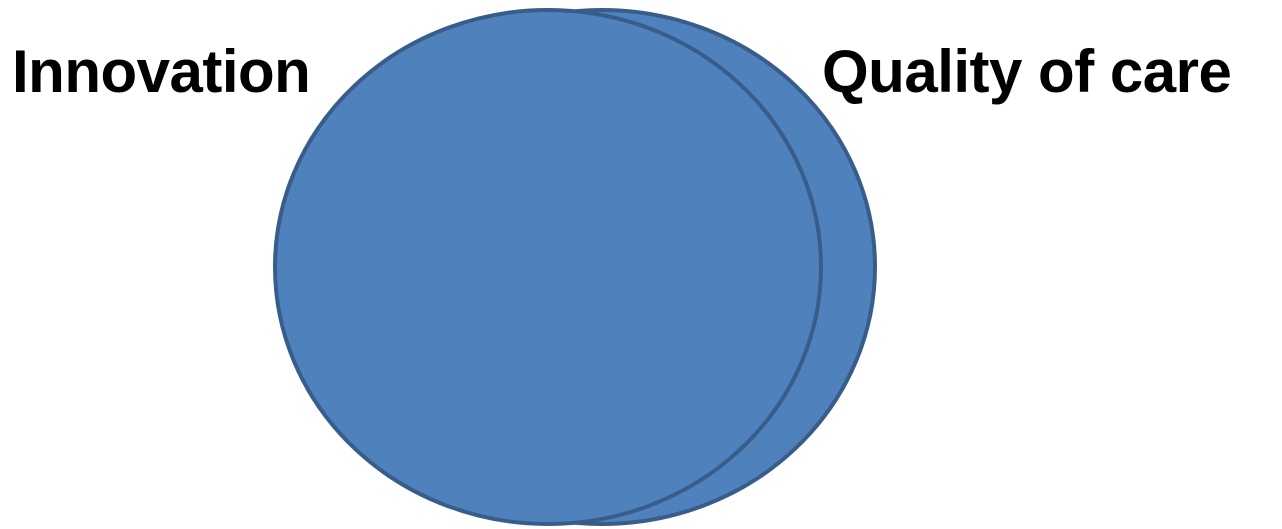  I want to click on innovation-label: Innovation, so click(161, 71).